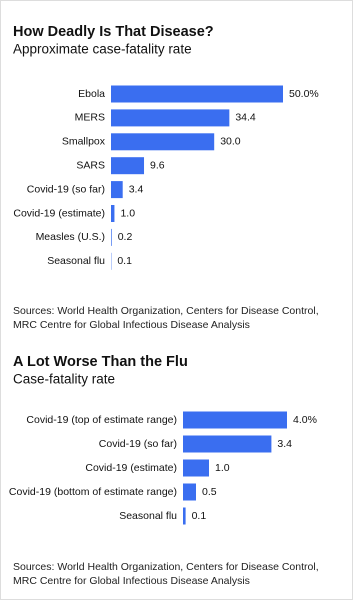 The image size is (353, 600). What do you see at coordinates (304, 94) in the screenshot?
I see `value-label: 50.0%` at bounding box center [304, 94].